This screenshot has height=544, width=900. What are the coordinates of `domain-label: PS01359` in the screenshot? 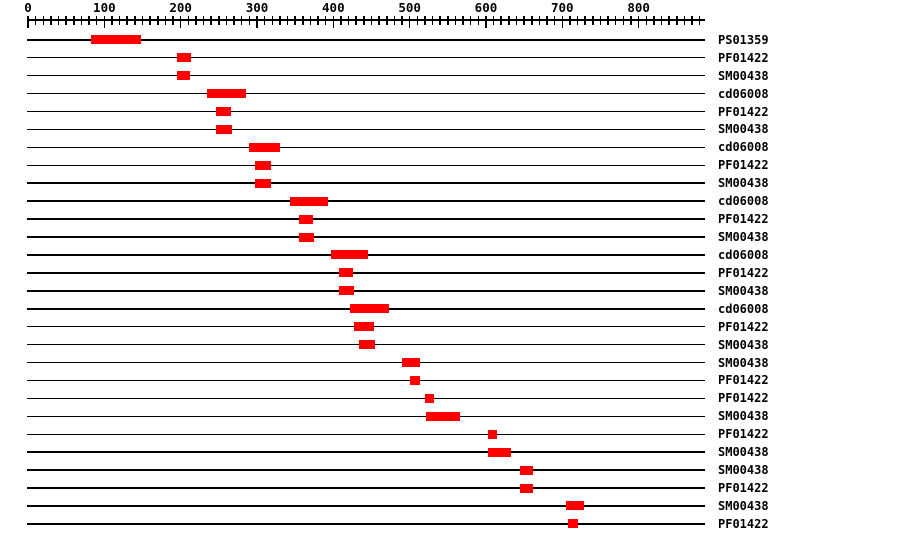 It's located at (743, 39).